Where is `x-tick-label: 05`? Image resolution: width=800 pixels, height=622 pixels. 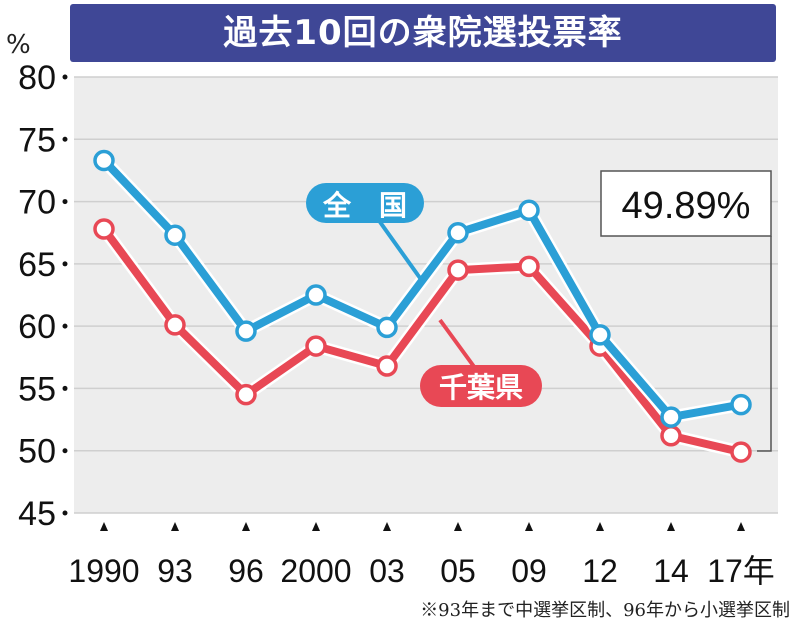 x-tick-label: 05 is located at coordinates (458, 571).